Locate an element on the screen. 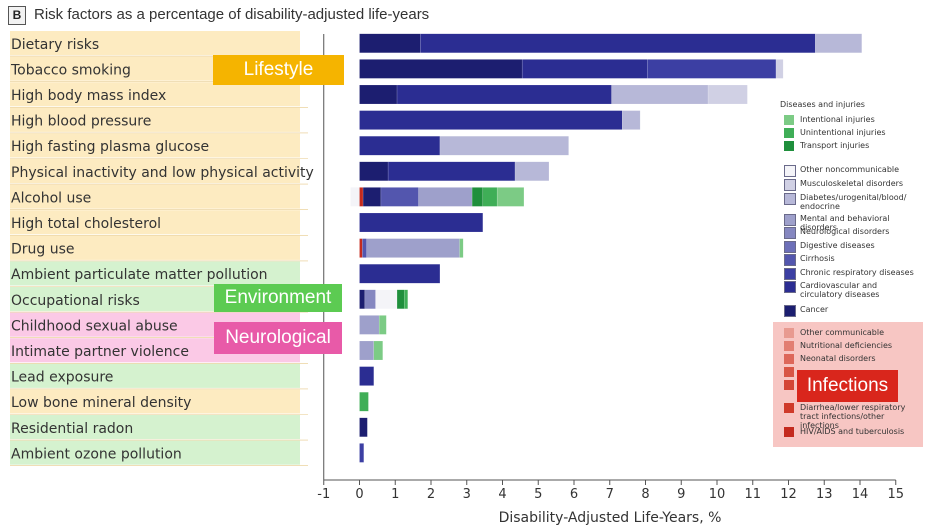 Image resolution: width=927 pixels, height=531 pixels. legend-swatch-musculoskeletal-disorders is located at coordinates (790, 185).